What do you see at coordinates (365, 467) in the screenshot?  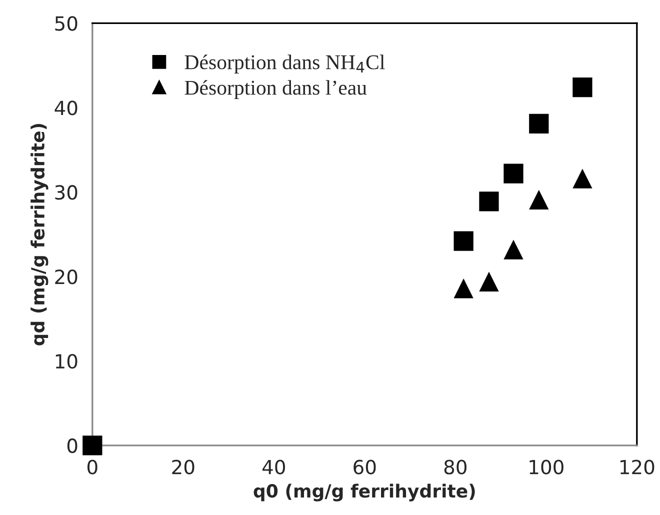 I see `x-tick-label: 60` at bounding box center [365, 467].